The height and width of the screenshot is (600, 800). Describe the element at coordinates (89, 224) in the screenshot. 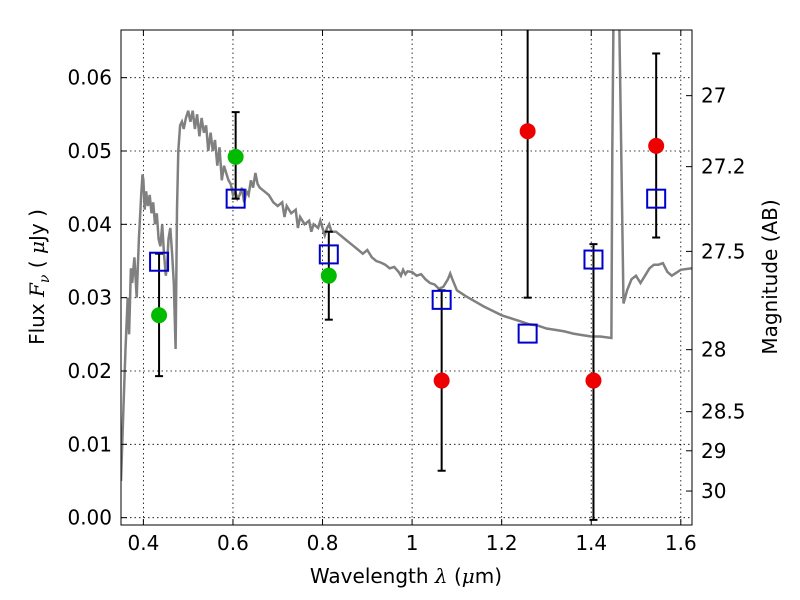

I see `y-tick-label: 0.04` at that location.